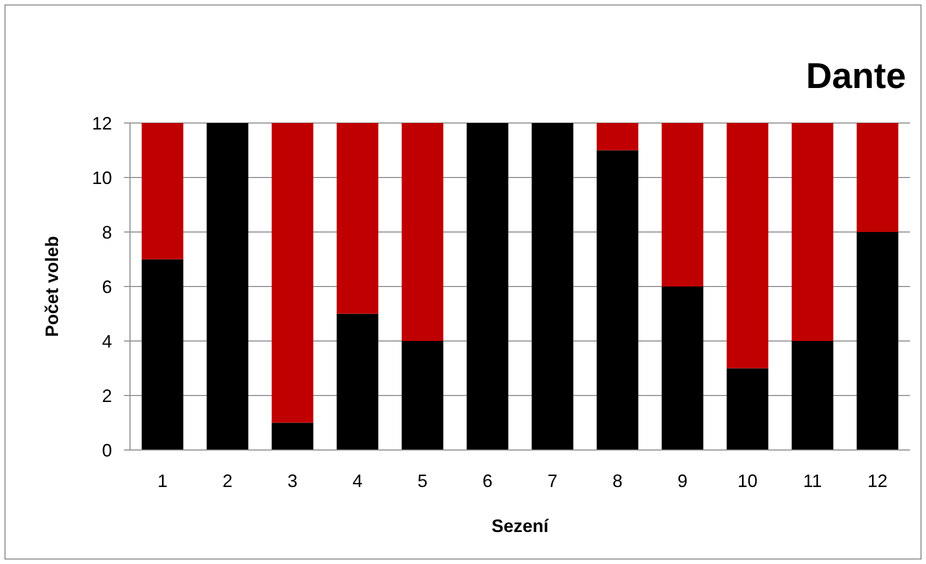  What do you see at coordinates (747, 481) in the screenshot?
I see `x-tick-label: 10` at bounding box center [747, 481].